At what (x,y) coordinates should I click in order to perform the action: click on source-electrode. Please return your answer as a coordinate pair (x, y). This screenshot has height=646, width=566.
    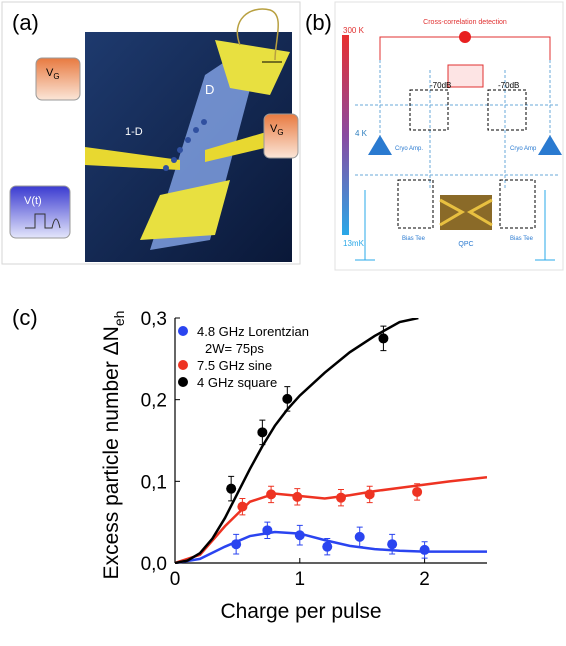
    Looking at the image, I should click on (185, 210).